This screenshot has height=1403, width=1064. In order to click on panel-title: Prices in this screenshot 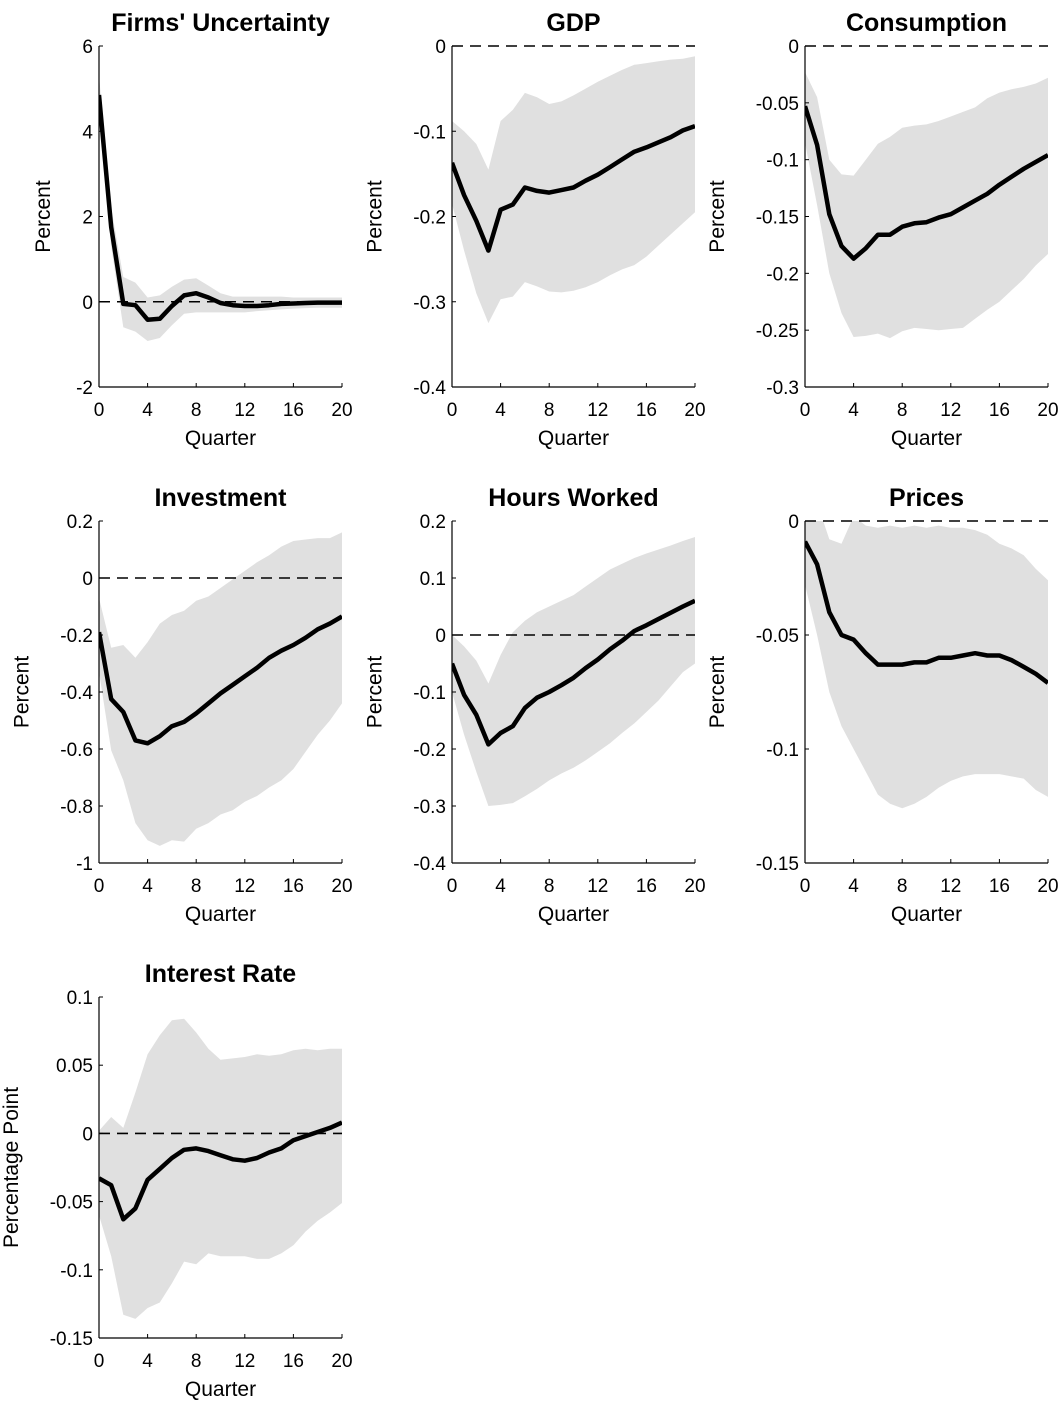, I will do `click(926, 498)`.